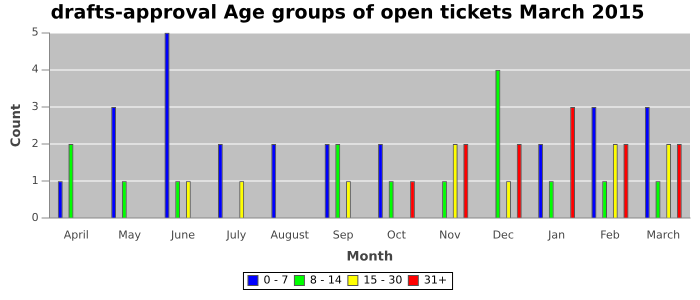 The height and width of the screenshot is (300, 700). What do you see at coordinates (343, 235) in the screenshot?
I see `x-tick-label: Sep` at bounding box center [343, 235].